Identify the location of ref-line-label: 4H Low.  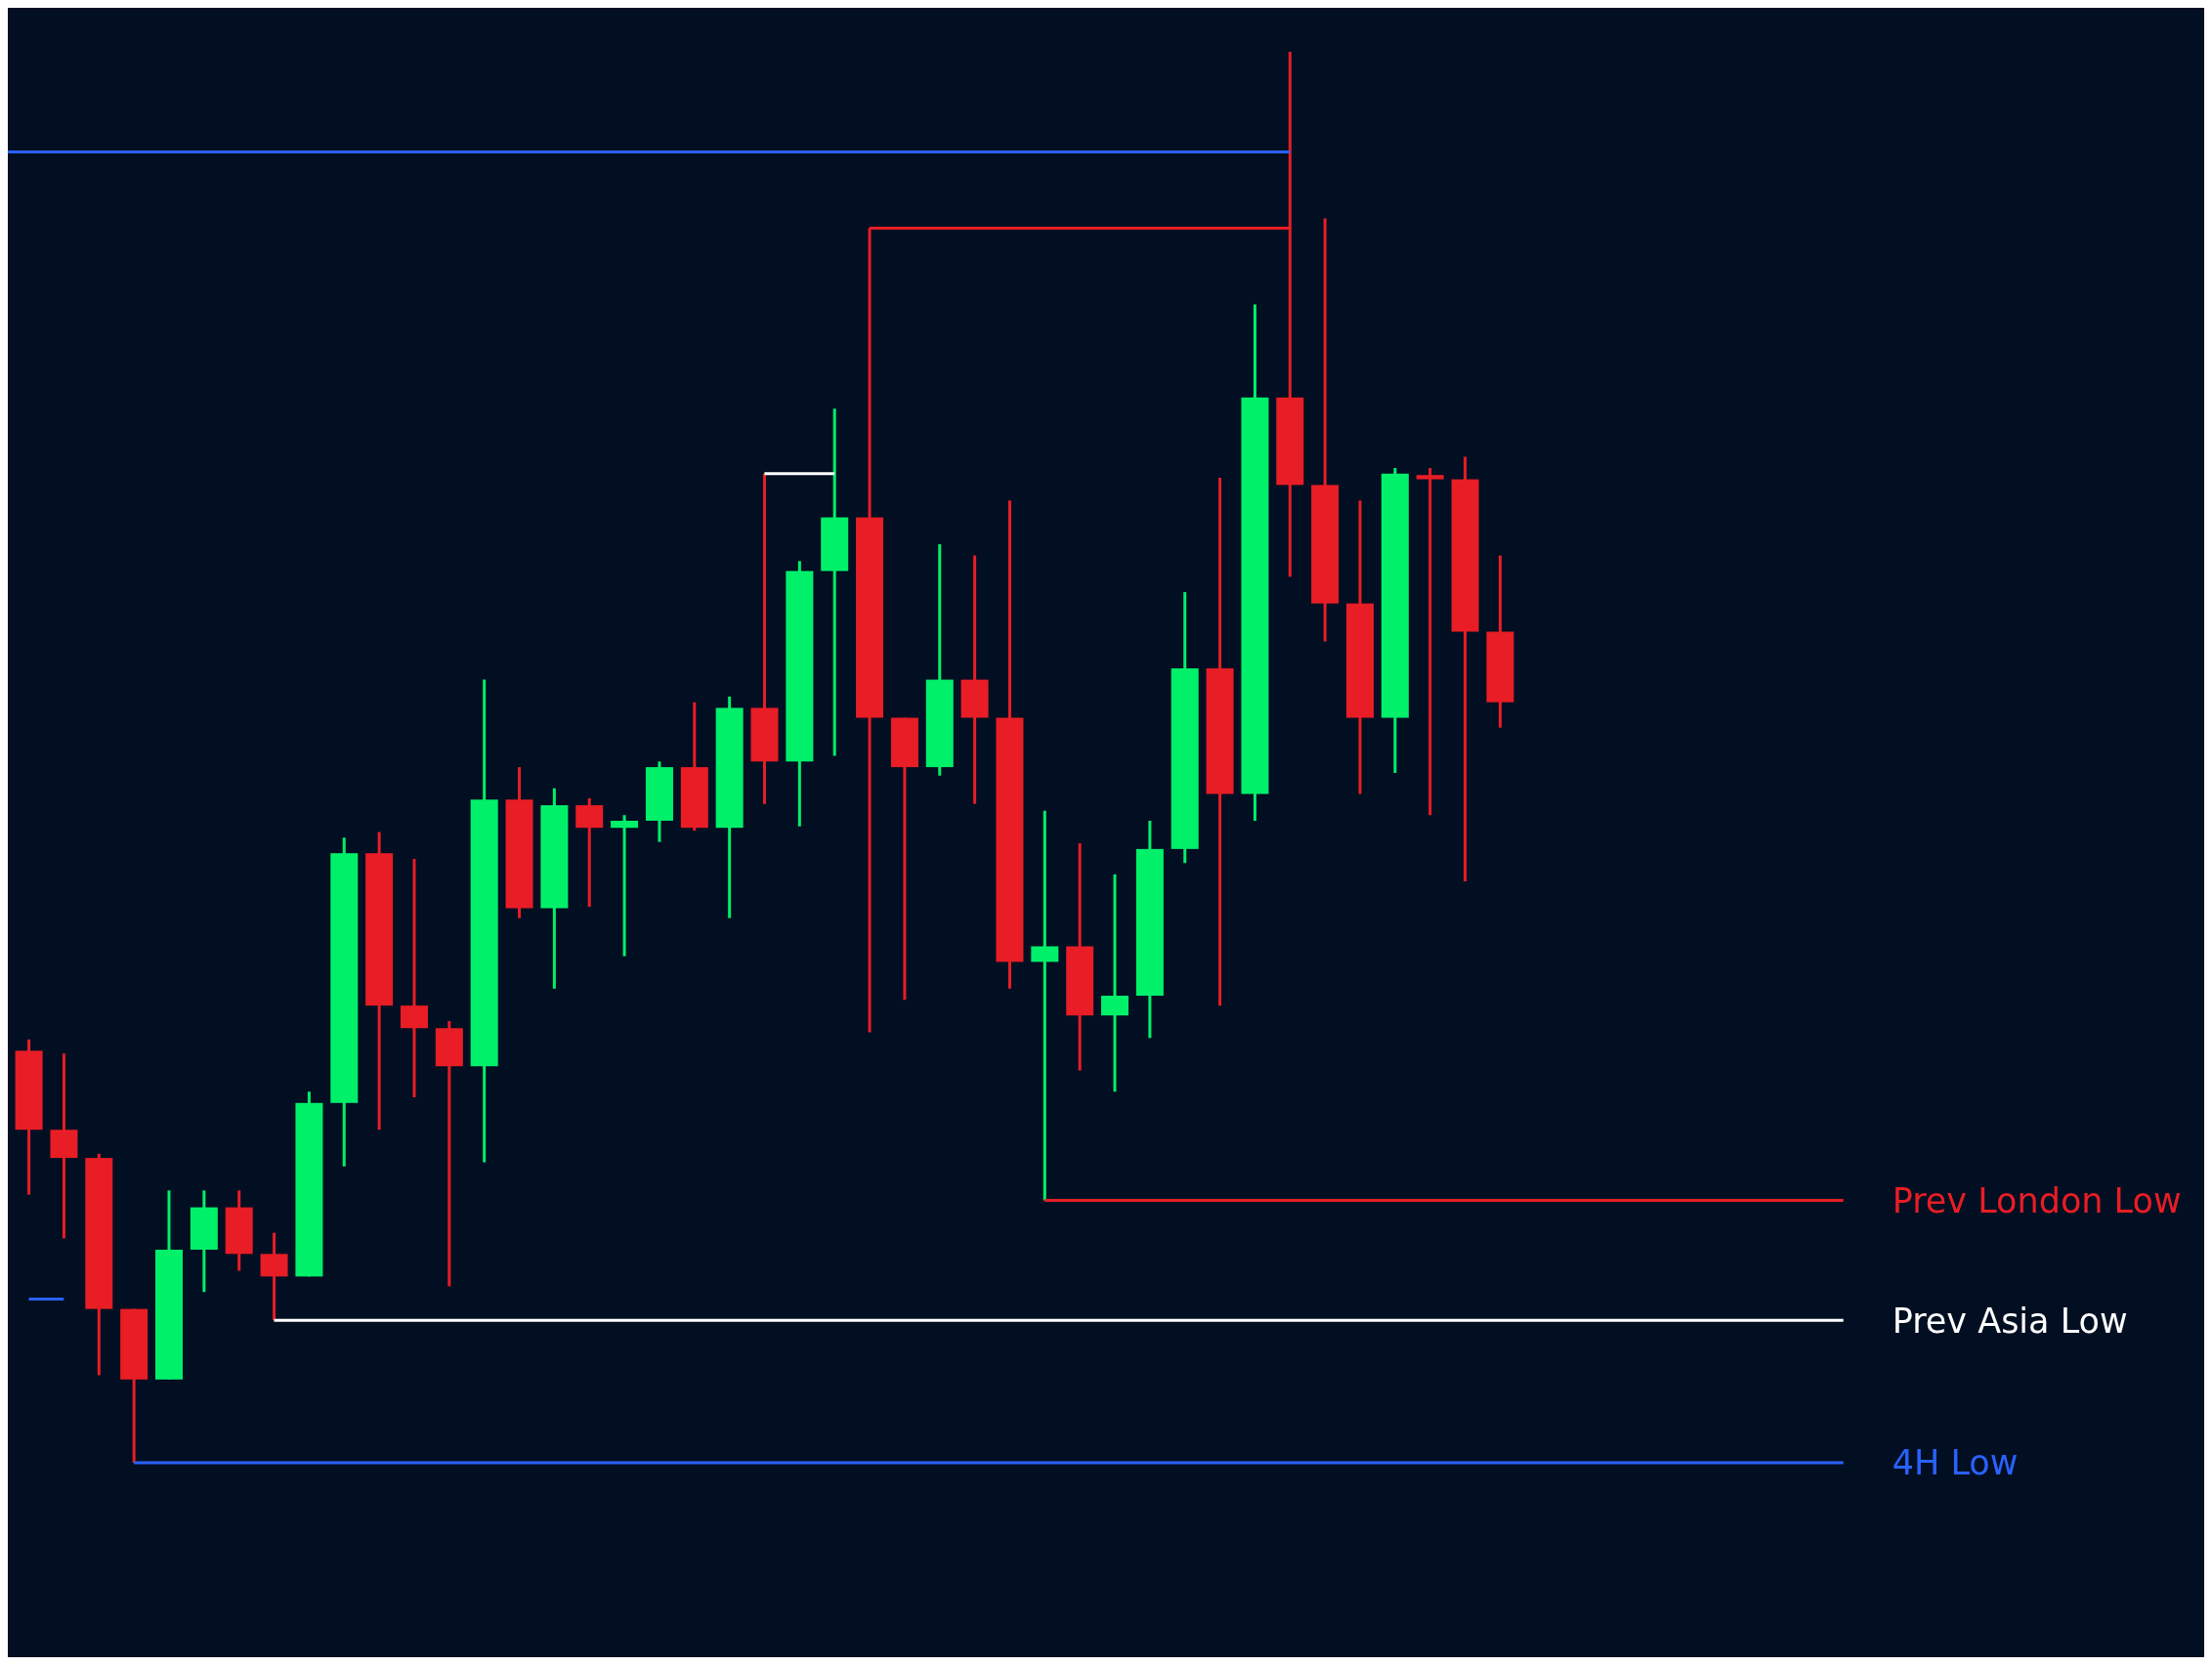
(1956, 1463).